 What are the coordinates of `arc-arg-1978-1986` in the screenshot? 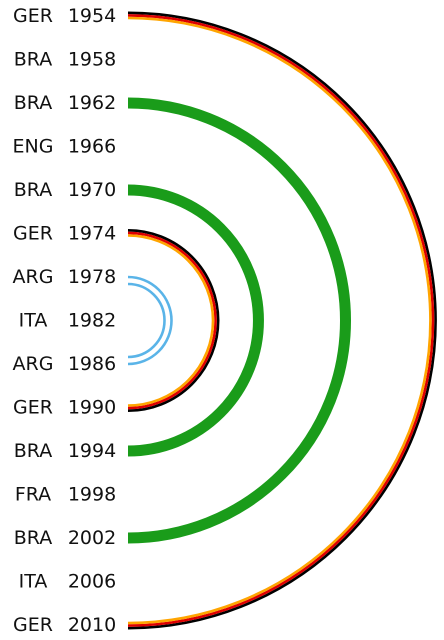 It's located at (150, 320).